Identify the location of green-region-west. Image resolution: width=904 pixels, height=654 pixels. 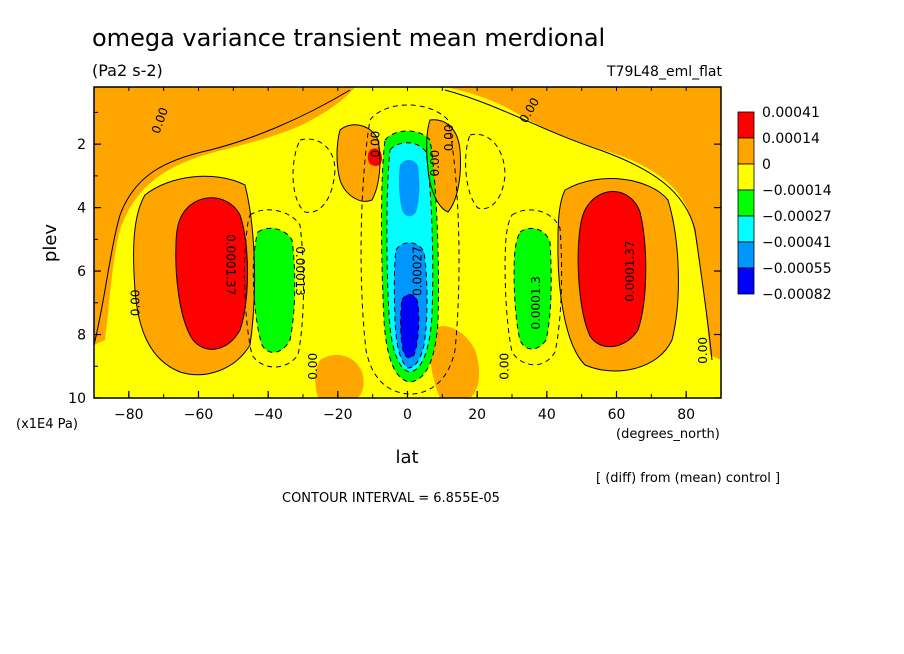
(274, 290).